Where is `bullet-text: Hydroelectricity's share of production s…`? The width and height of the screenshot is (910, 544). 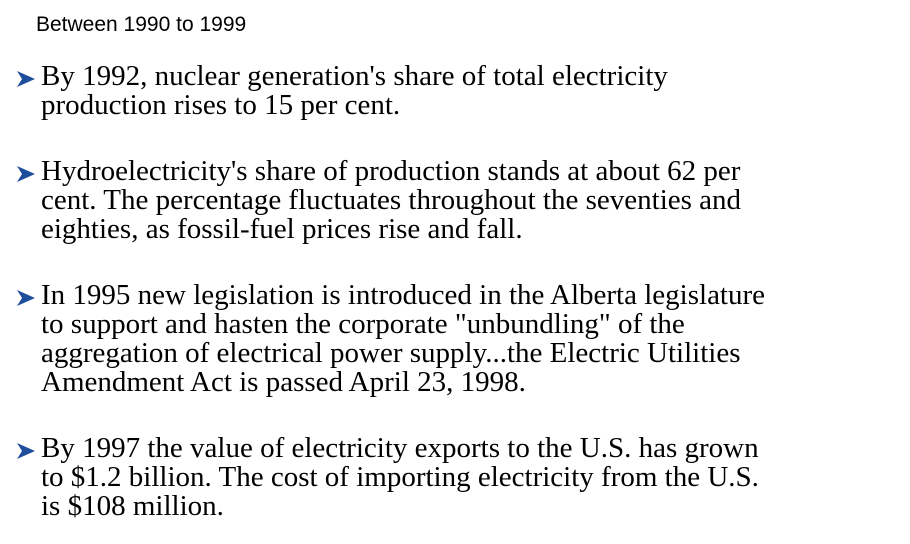 bullet-text: Hydroelectricity's share of production s… is located at coordinates (391, 200).